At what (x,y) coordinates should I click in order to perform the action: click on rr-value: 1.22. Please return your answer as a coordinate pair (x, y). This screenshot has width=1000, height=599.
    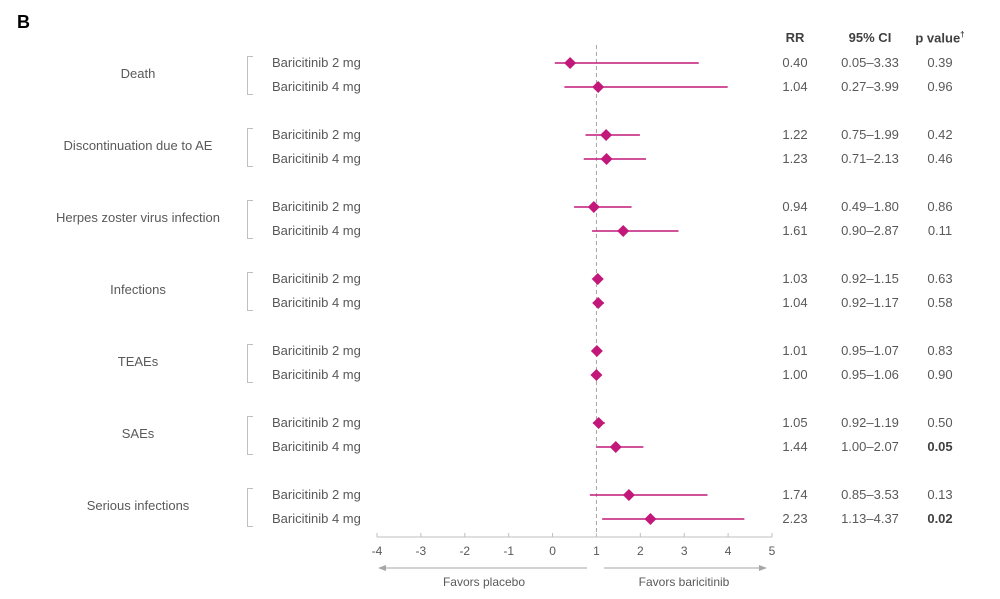
    Looking at the image, I should click on (795, 134).